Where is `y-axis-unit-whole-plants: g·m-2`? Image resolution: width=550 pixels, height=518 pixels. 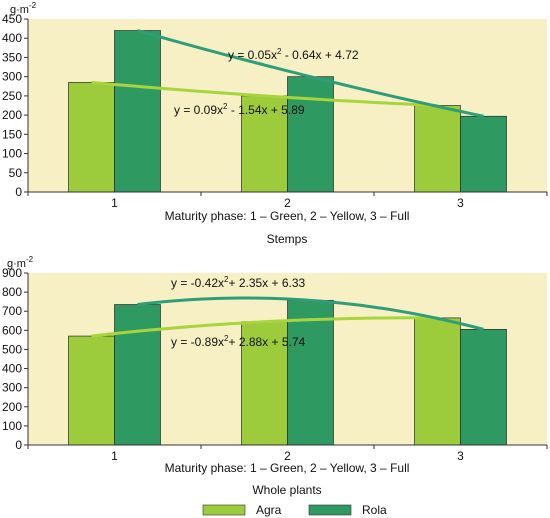
y-axis-unit-whole-plants: g·m-2 is located at coordinates (20, 262).